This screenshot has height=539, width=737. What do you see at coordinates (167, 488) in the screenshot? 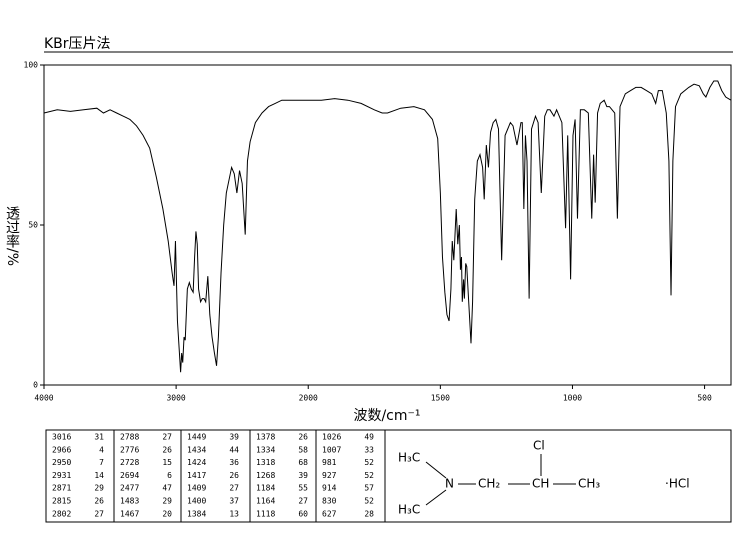
I see `peak-transmittance: 47` at bounding box center [167, 488].